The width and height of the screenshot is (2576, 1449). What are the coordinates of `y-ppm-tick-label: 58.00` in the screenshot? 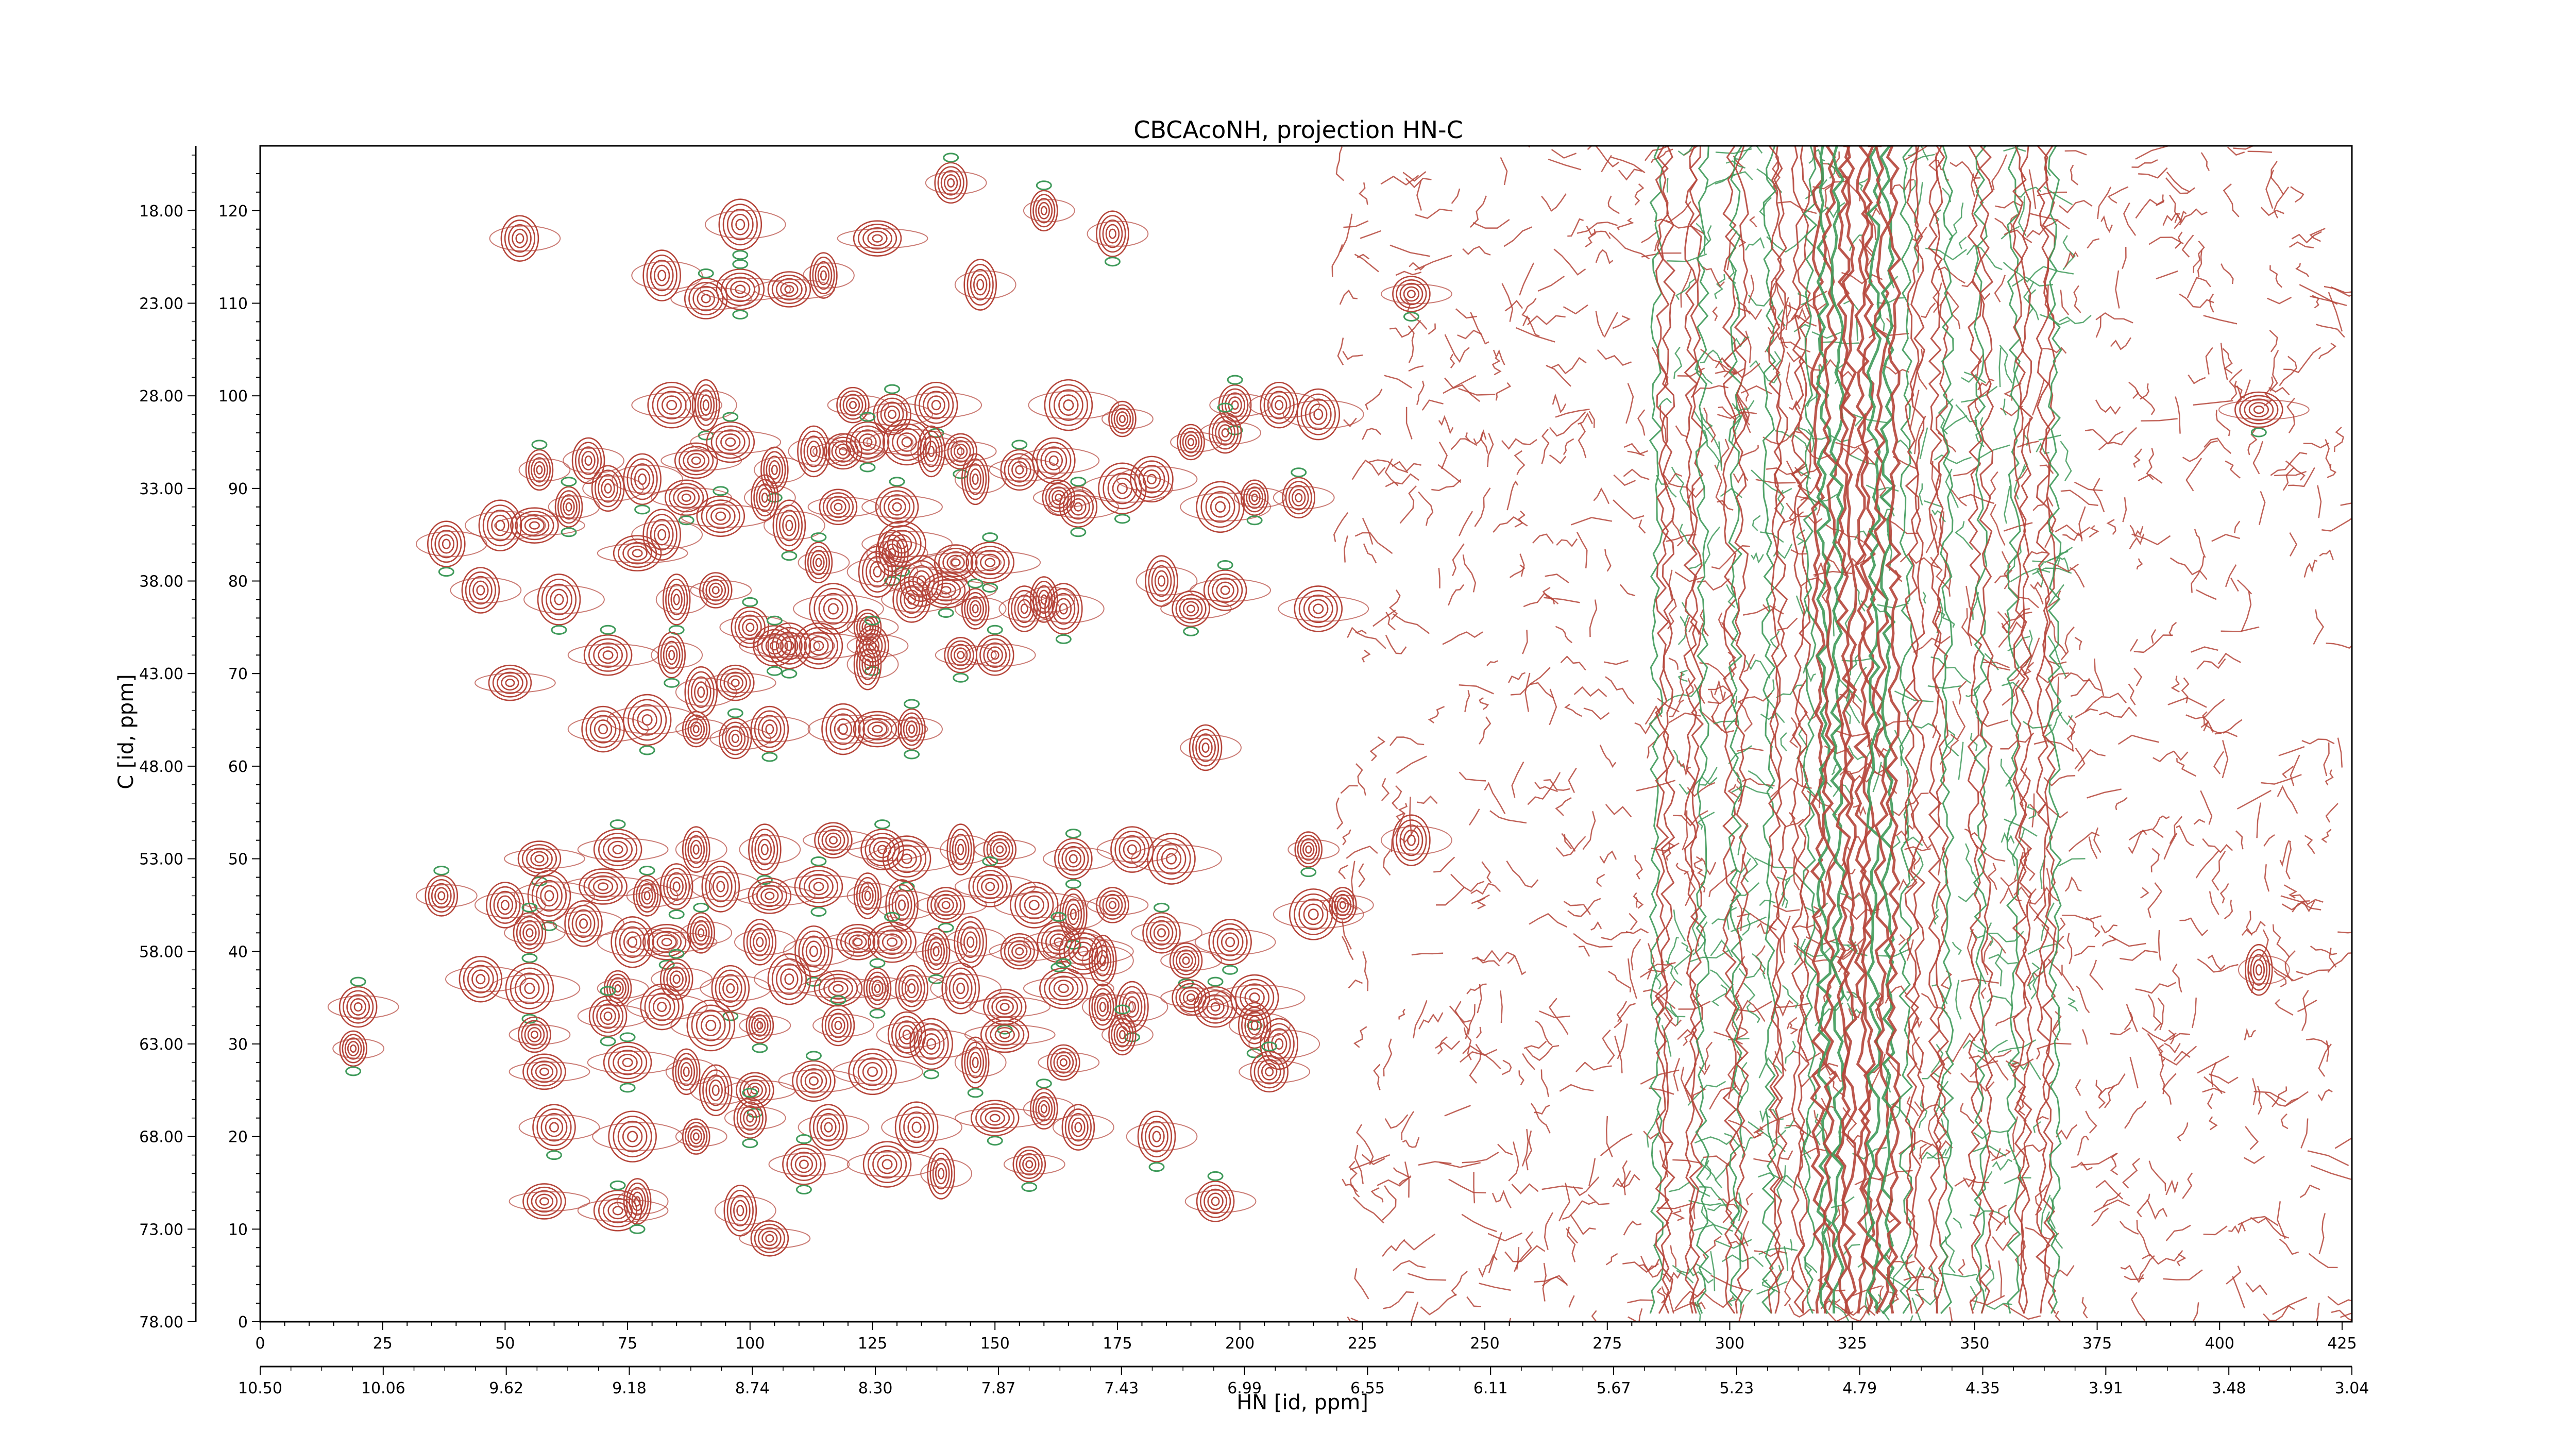 It's located at (161, 952).